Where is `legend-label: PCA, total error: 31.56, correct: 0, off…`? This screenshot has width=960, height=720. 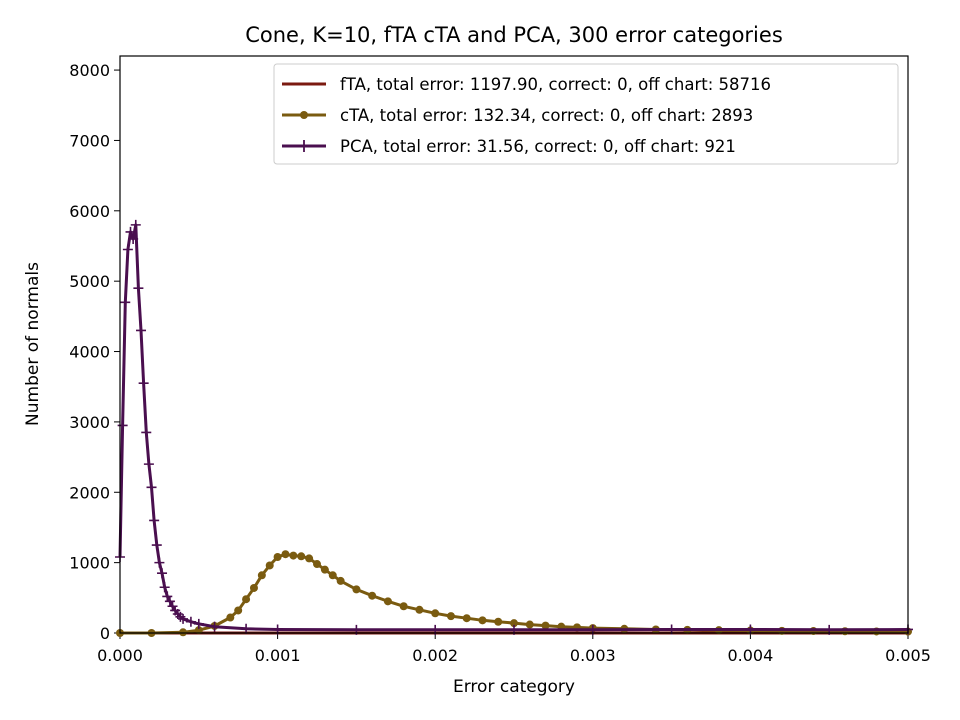 legend-label: PCA, total error: 31.56, correct: 0, off… is located at coordinates (538, 146).